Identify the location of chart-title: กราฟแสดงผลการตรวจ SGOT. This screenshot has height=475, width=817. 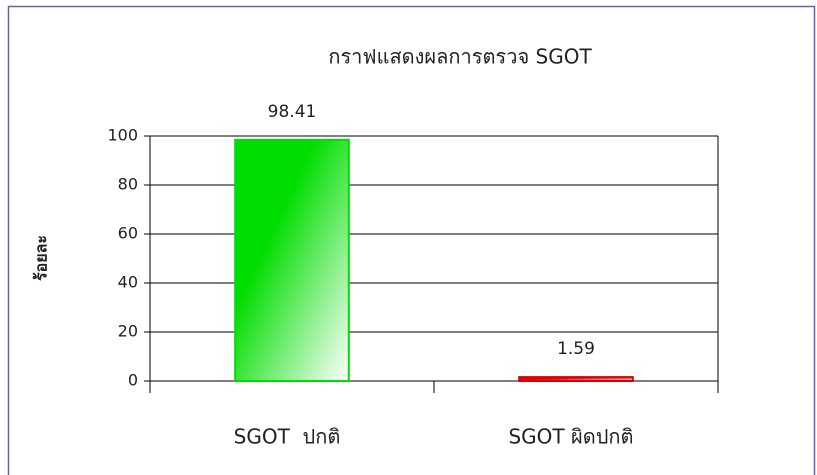
(460, 57).